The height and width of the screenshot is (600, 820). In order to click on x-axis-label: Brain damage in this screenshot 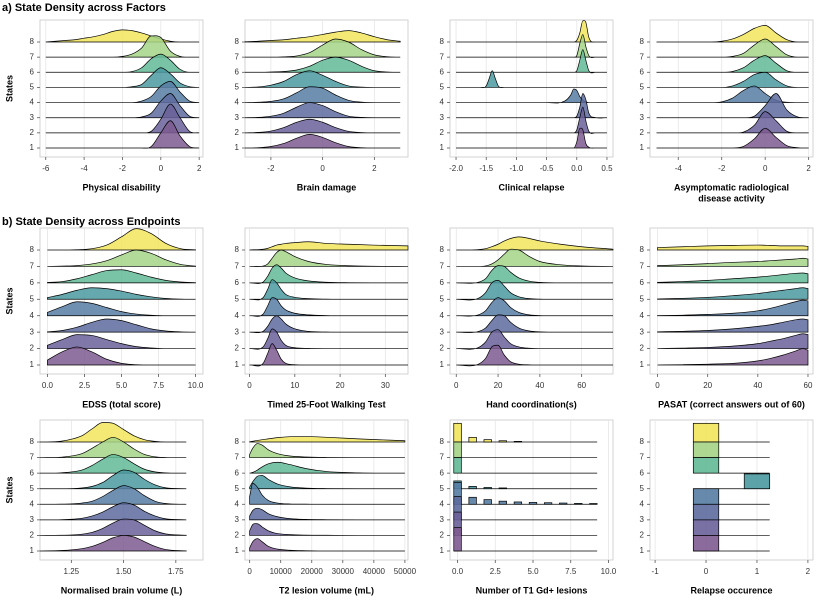, I will do `click(327, 187)`.